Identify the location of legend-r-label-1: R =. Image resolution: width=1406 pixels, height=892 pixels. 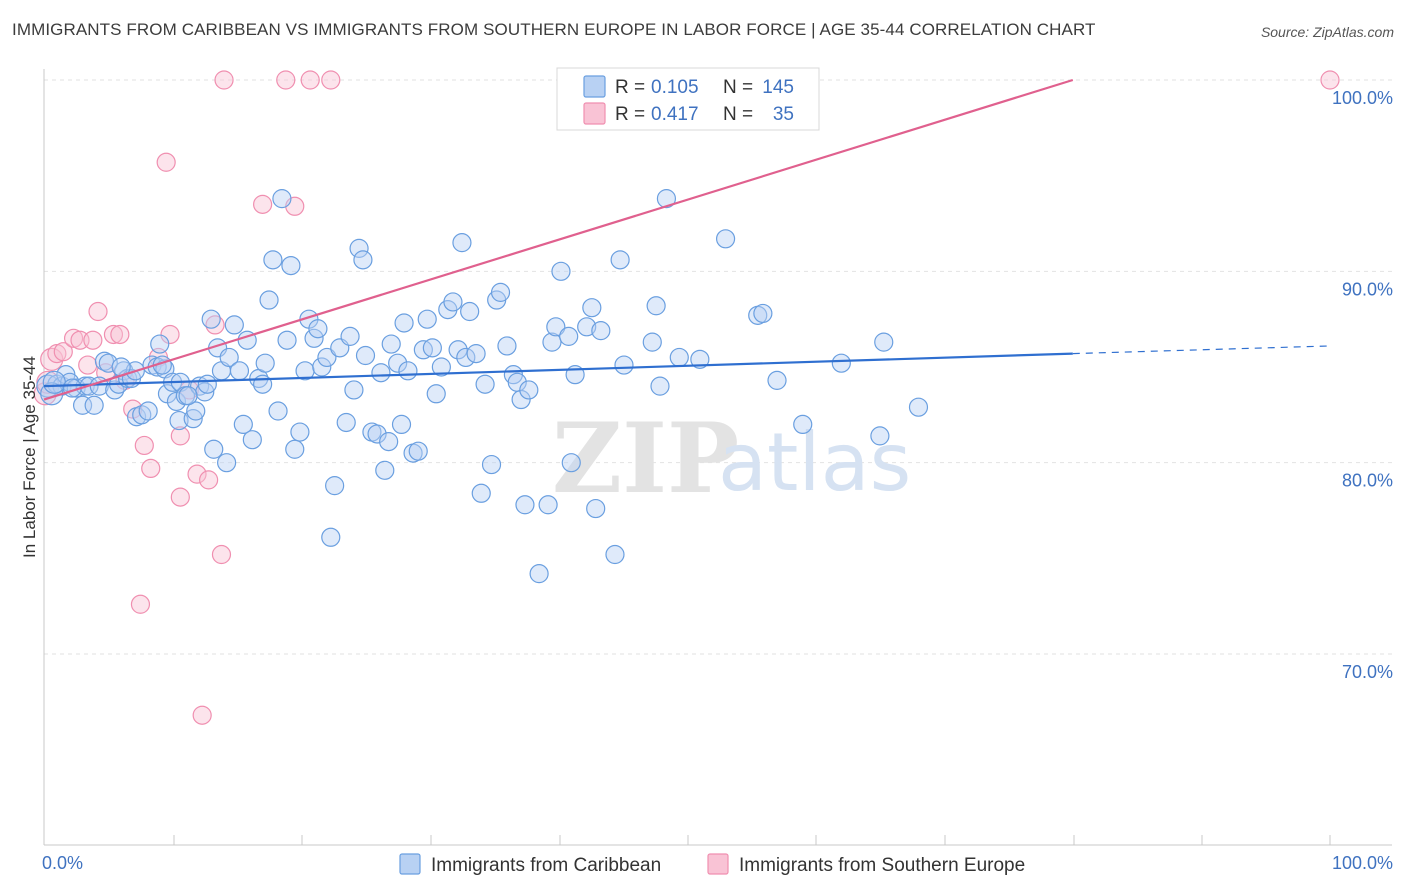
(630, 87).